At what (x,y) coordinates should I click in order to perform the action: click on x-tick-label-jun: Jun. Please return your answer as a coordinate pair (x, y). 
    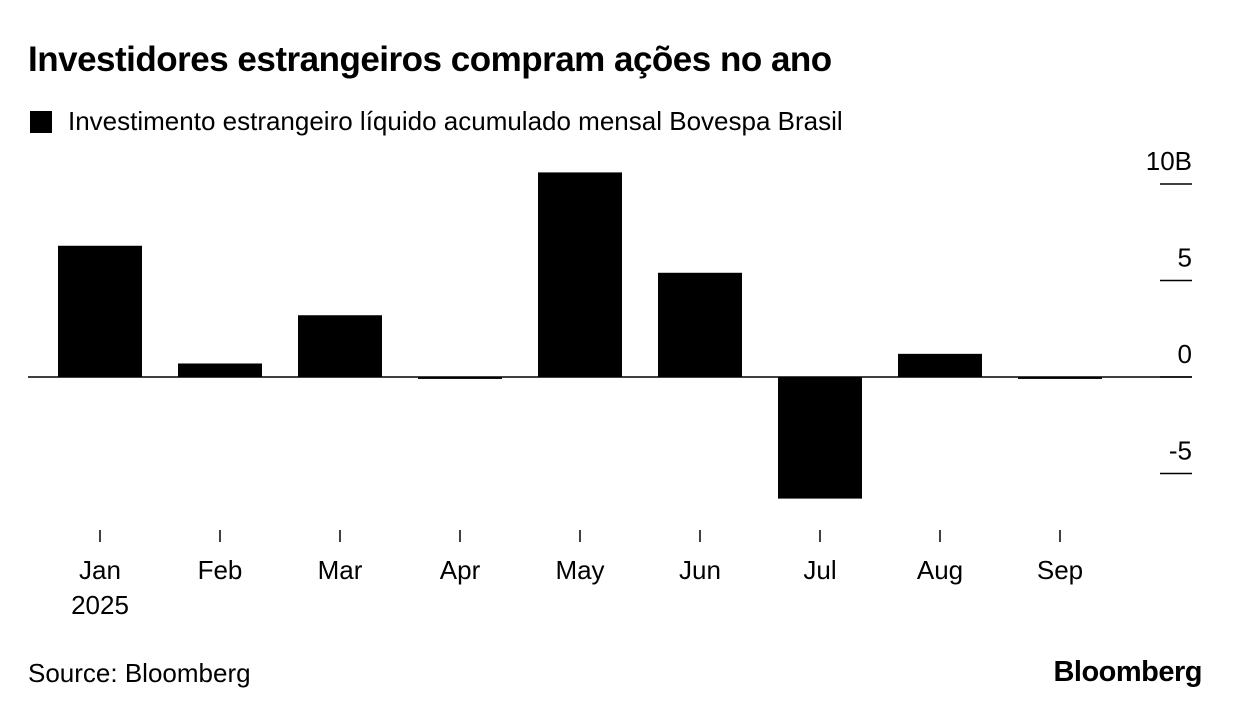
    Looking at the image, I should click on (700, 570).